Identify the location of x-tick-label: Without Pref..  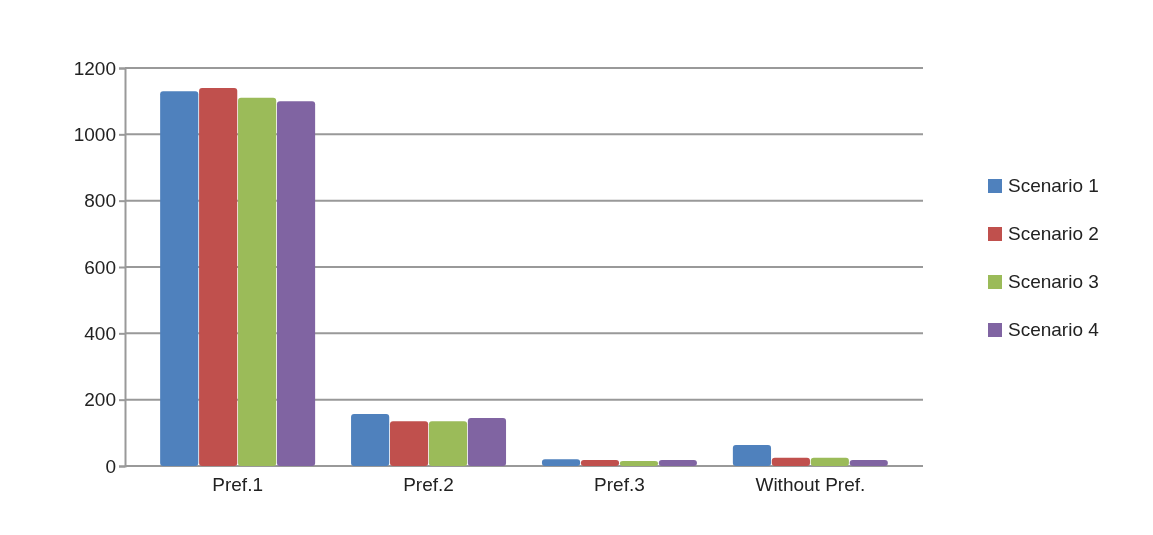
(810, 485).